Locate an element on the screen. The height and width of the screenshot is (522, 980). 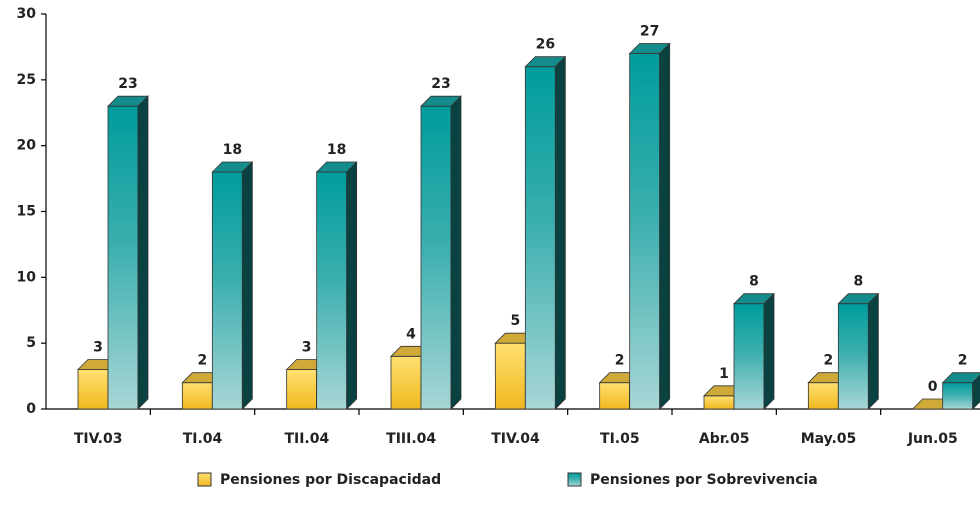
x-tick-label: TI.05 is located at coordinates (620, 439).